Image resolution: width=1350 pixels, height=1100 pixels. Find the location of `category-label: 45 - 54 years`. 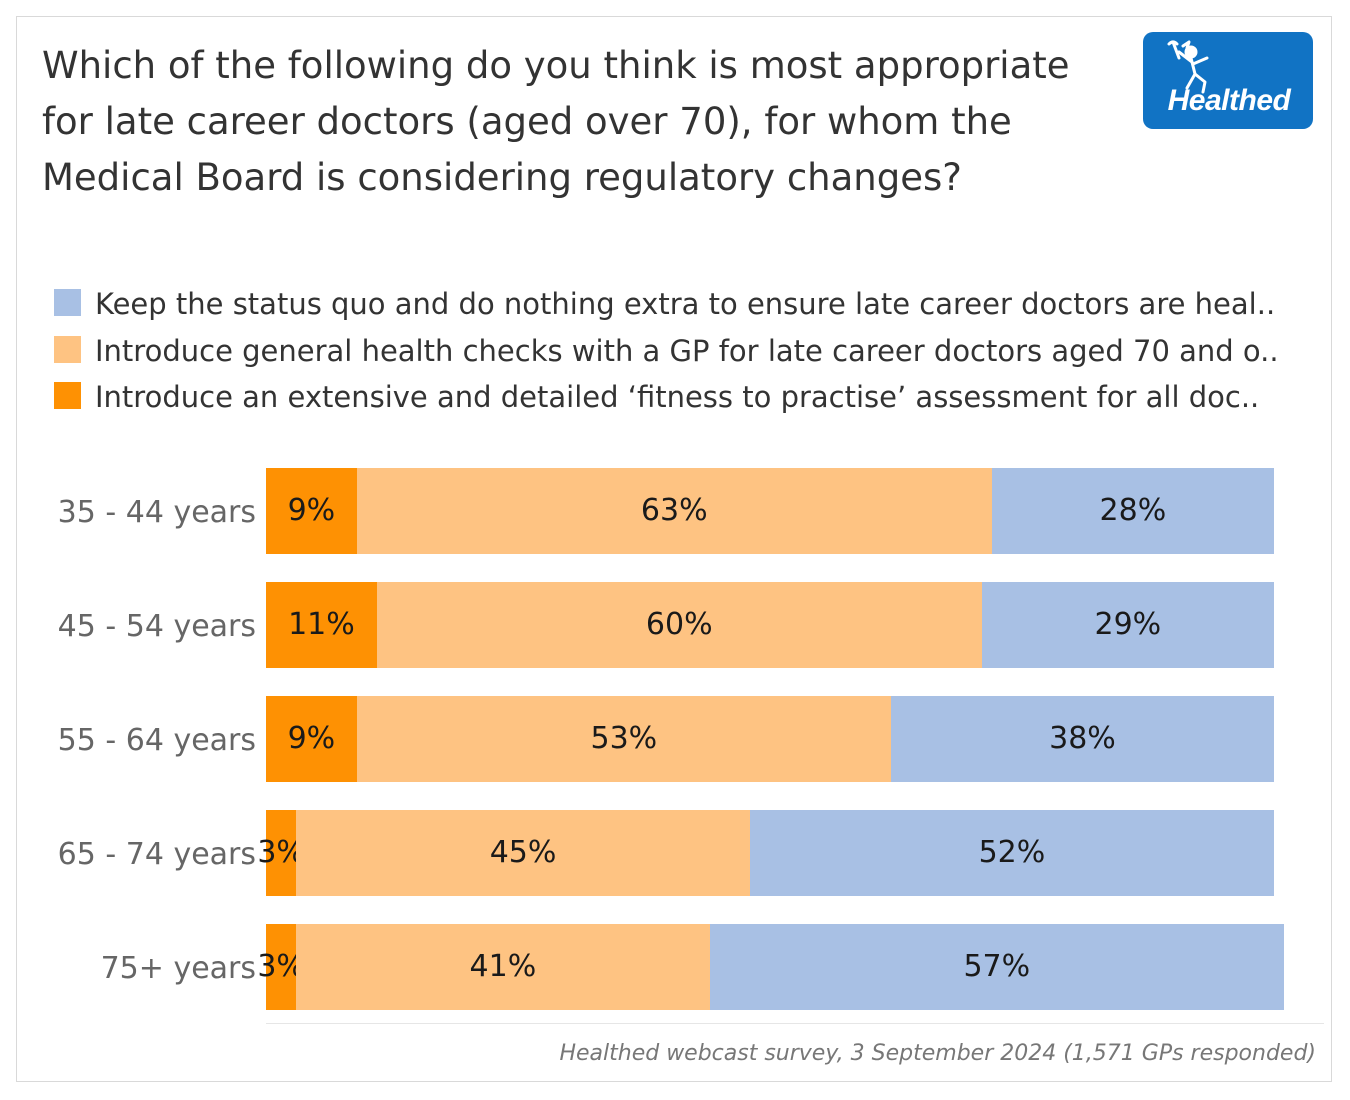

category-label: 45 - 54 years is located at coordinates (156, 626).